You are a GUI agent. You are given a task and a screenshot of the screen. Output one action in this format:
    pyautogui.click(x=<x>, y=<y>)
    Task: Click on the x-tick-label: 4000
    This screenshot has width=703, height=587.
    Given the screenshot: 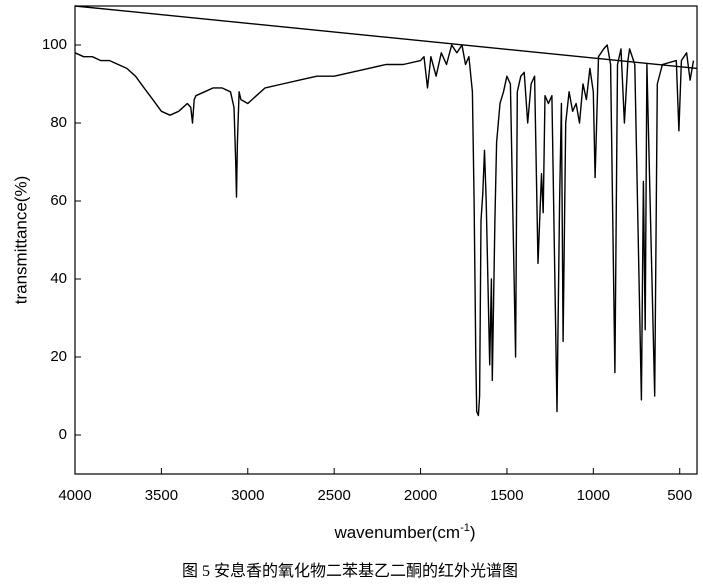 What is the action you would take?
    pyautogui.click(x=74, y=495)
    